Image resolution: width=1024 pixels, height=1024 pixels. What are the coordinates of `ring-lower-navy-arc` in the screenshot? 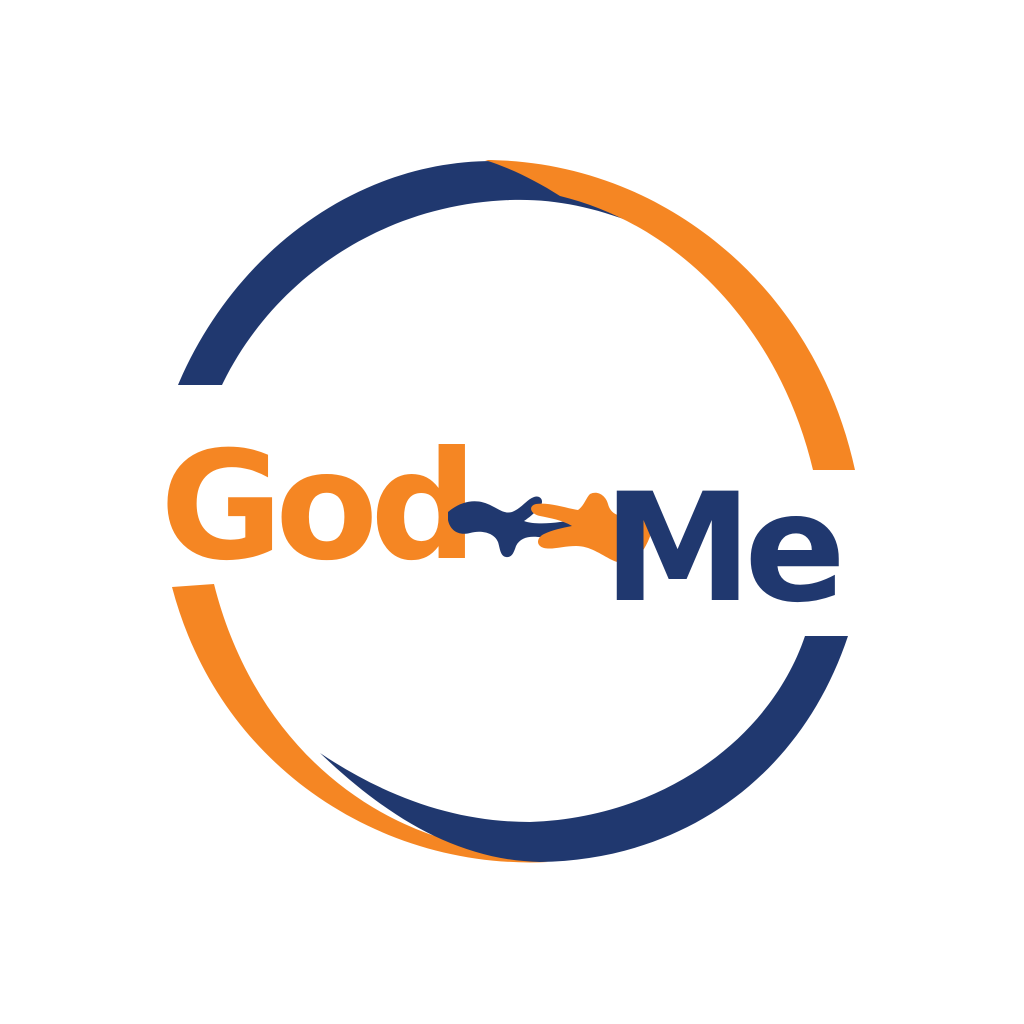 It's located at (584, 749).